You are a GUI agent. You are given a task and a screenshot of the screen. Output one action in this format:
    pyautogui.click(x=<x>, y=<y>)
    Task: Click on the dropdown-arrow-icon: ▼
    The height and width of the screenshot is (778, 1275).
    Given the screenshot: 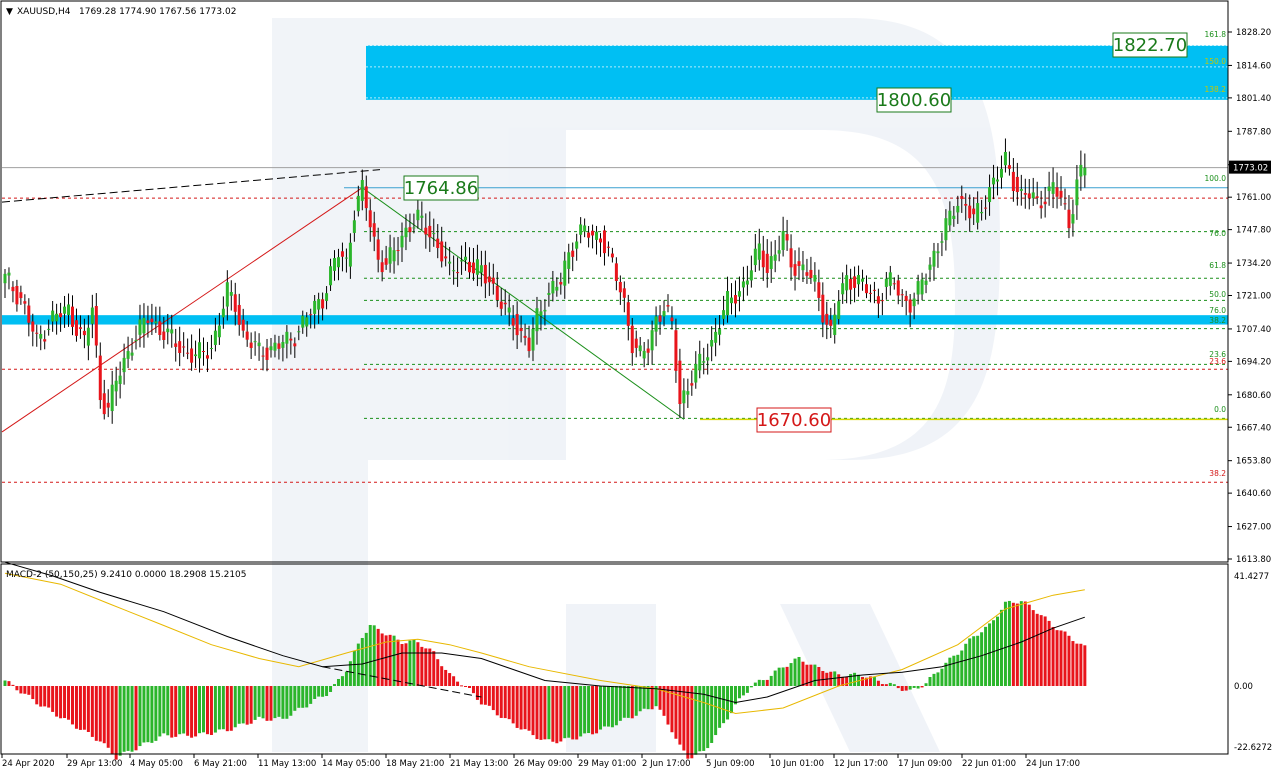 What is the action you would take?
    pyautogui.click(x=9, y=12)
    